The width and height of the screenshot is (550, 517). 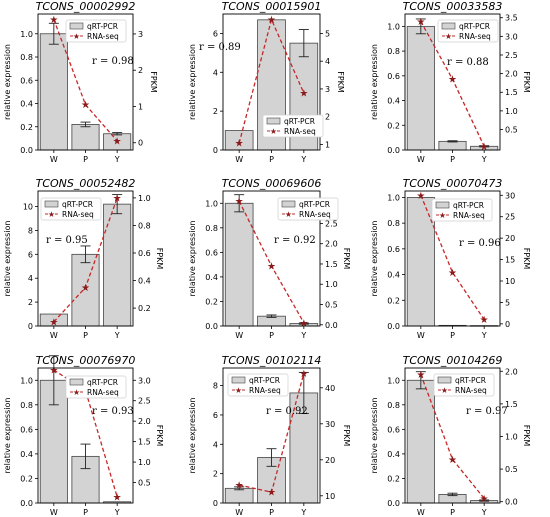 What do you see at coordinates (86, 6) in the screenshot?
I see `chart-title: TCONS_00002992` at bounding box center [86, 6].